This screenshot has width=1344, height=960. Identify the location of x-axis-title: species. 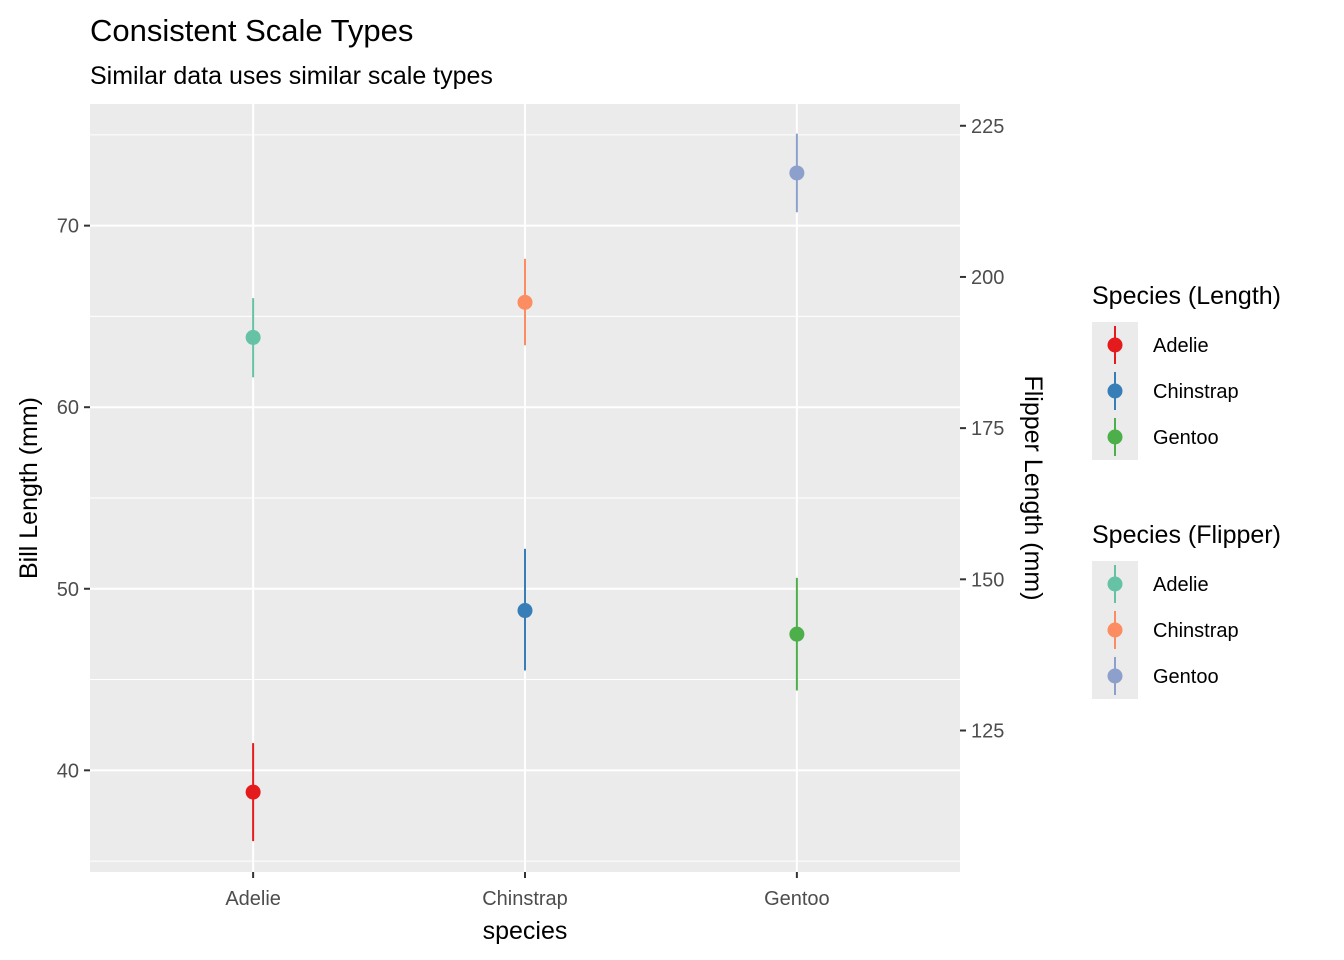
(525, 931).